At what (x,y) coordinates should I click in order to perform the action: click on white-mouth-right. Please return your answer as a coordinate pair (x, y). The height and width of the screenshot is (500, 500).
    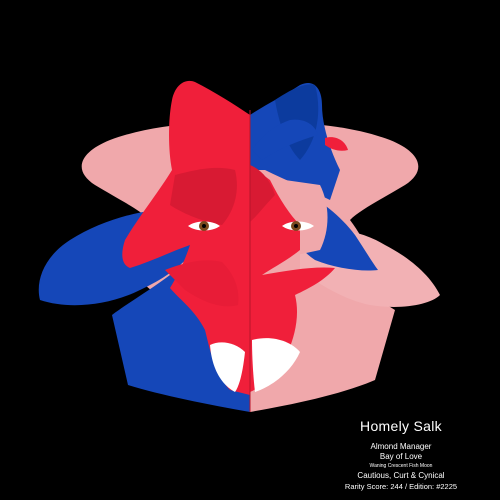
    Looking at the image, I should click on (276, 365).